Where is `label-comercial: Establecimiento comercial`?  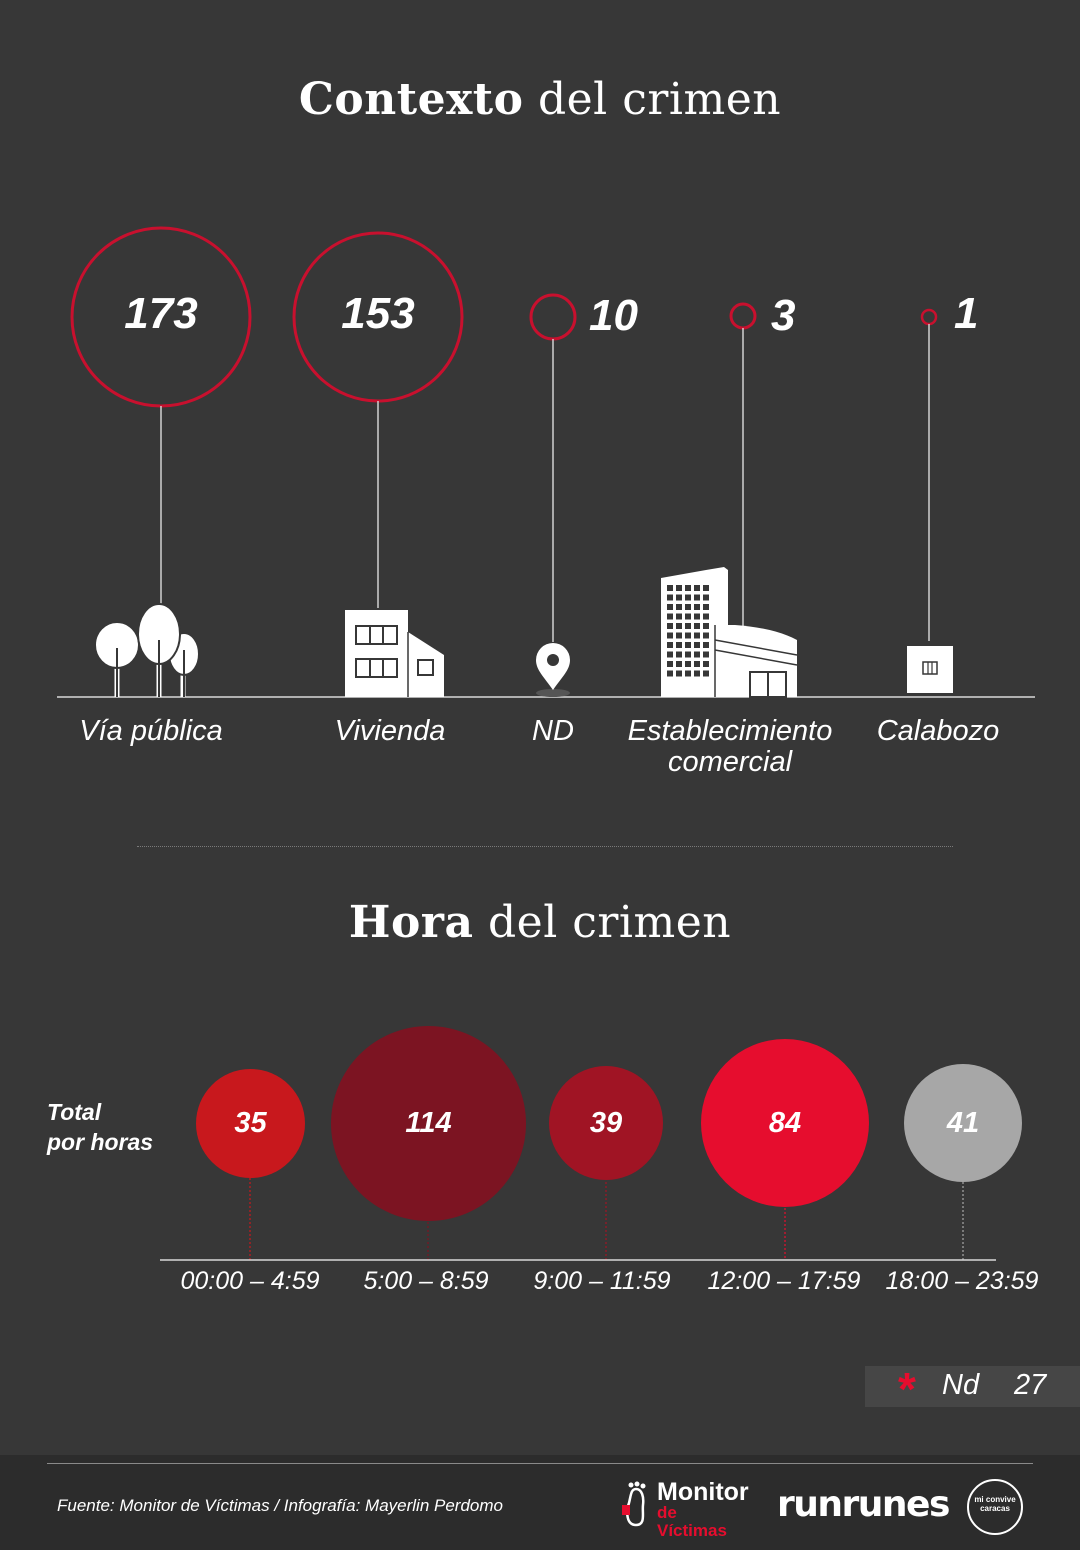
label-comercial: Establecimiento comercial is located at coordinates (730, 746).